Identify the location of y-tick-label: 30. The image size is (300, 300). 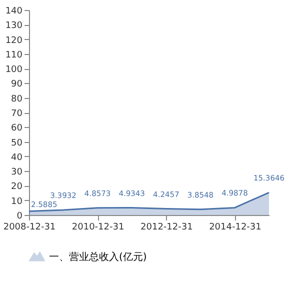
(17, 173).